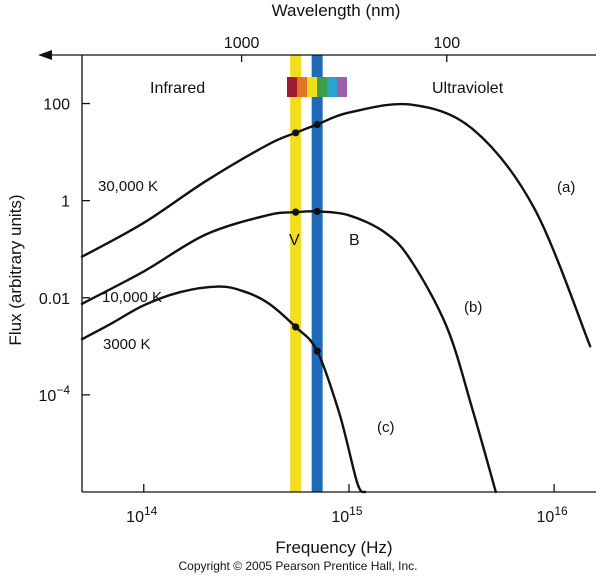  Describe the element at coordinates (566, 187) in the screenshot. I see `curve-a-tag: (a)` at that location.